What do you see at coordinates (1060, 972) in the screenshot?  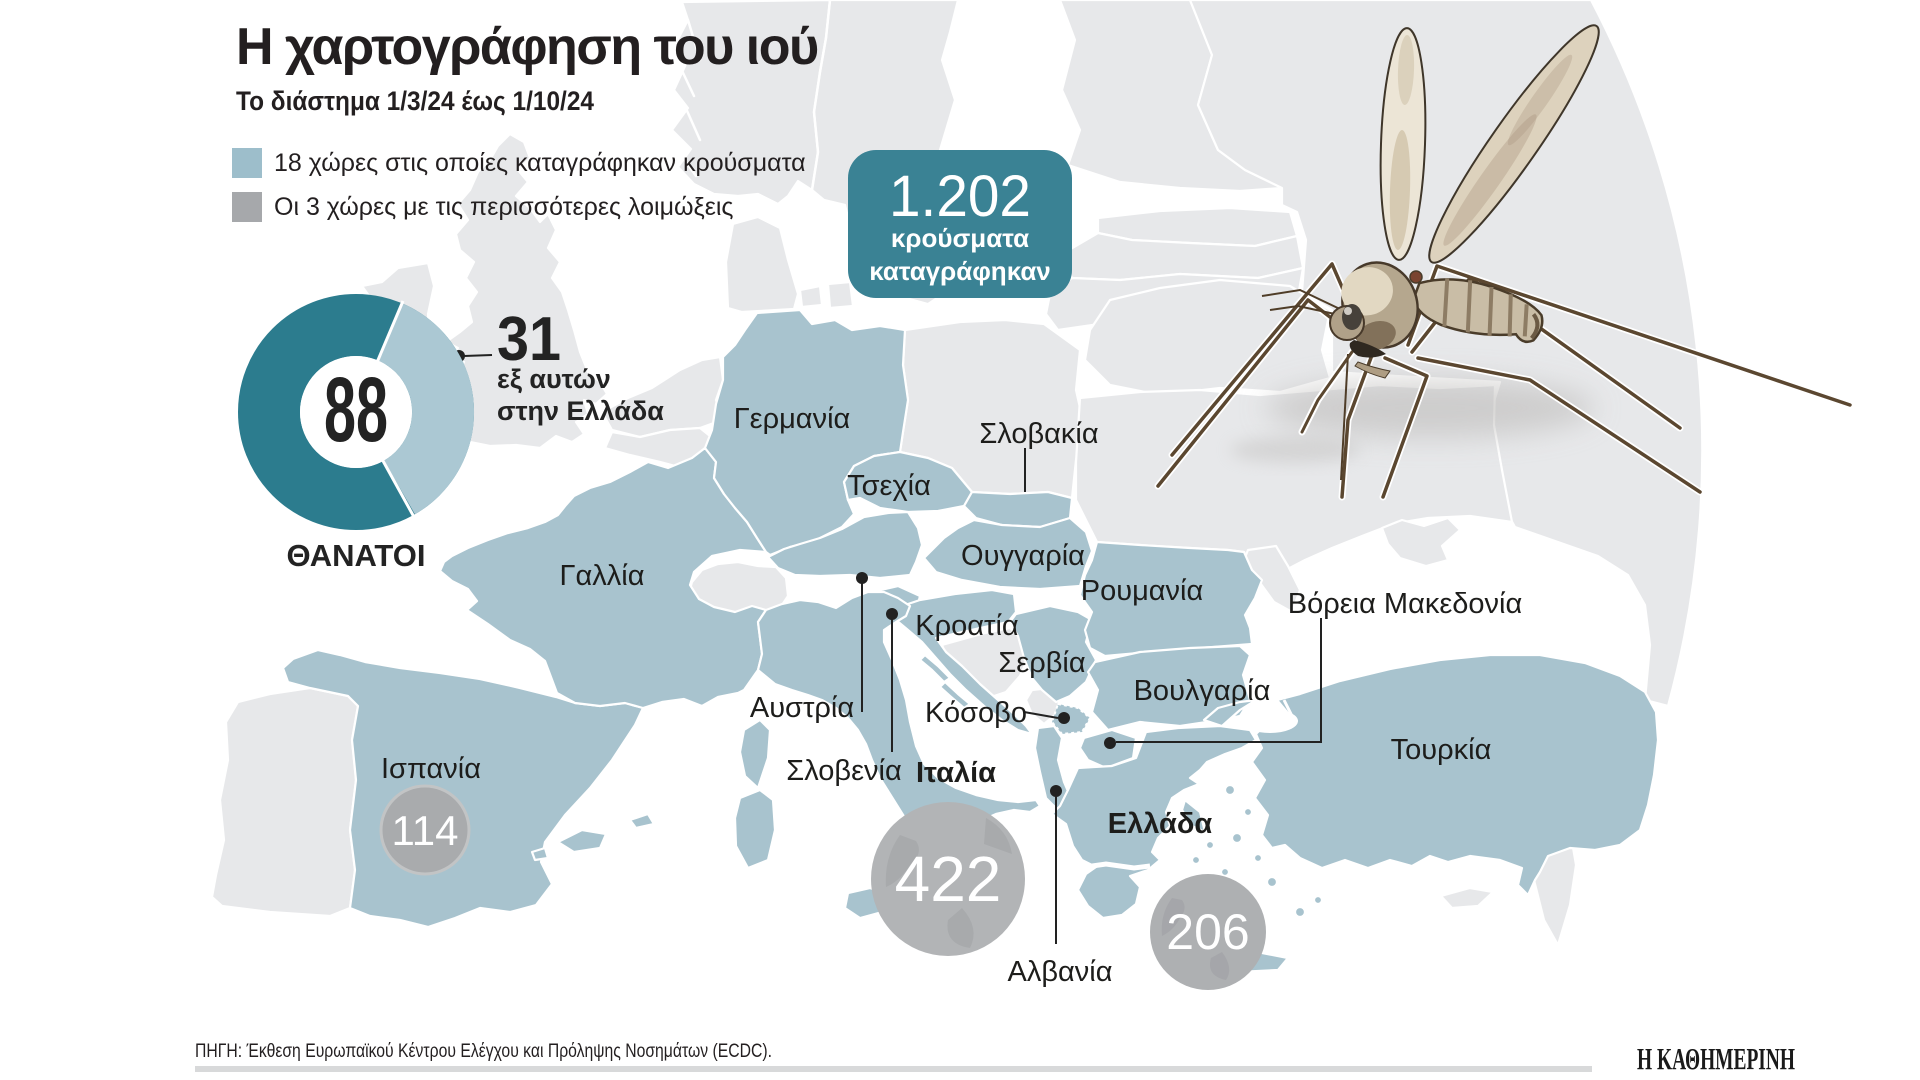 I see `svg-text: Αλβανία` at bounding box center [1060, 972].